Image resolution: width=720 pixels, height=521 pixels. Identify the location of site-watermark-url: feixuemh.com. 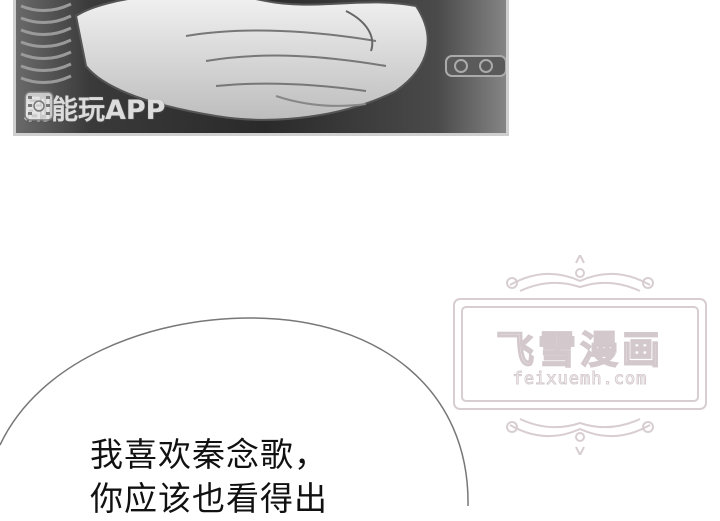
(580, 379).